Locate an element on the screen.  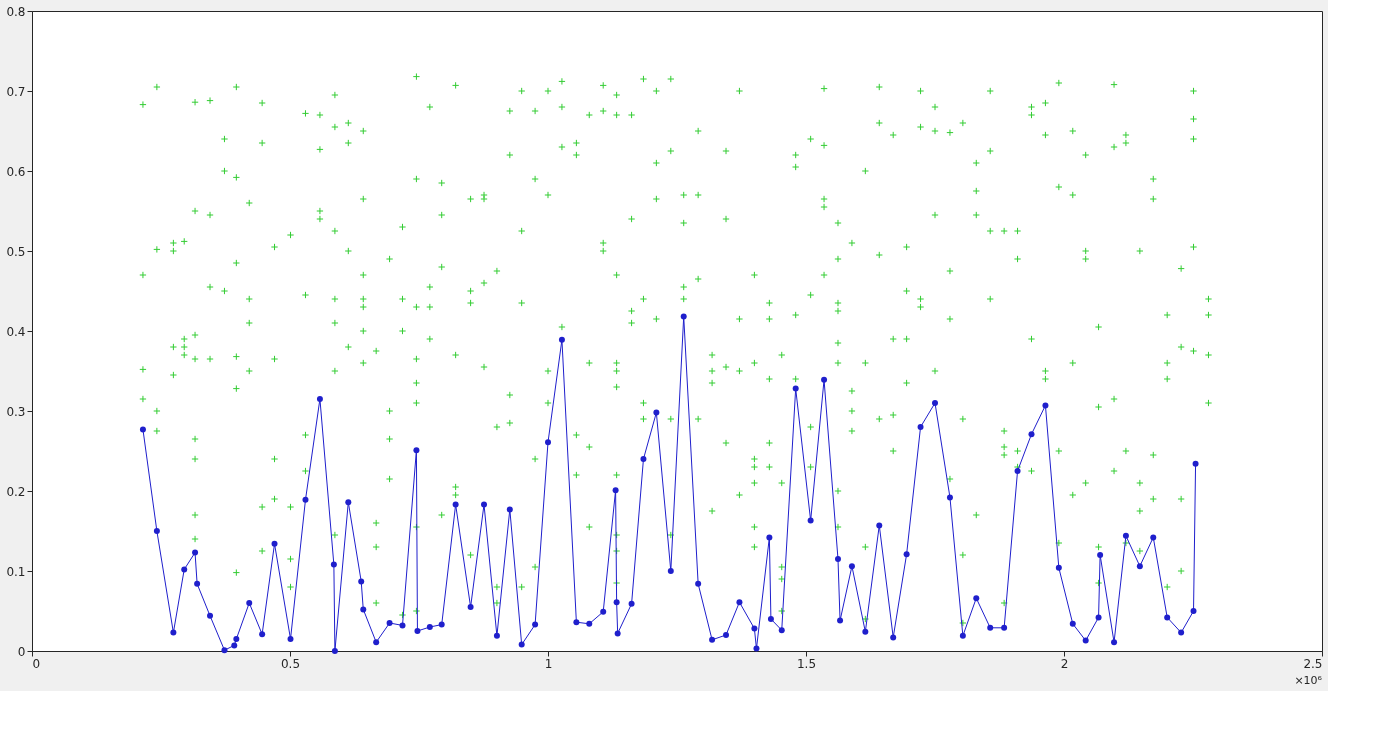
y-tick-label: 0.7 is located at coordinates (16, 91).